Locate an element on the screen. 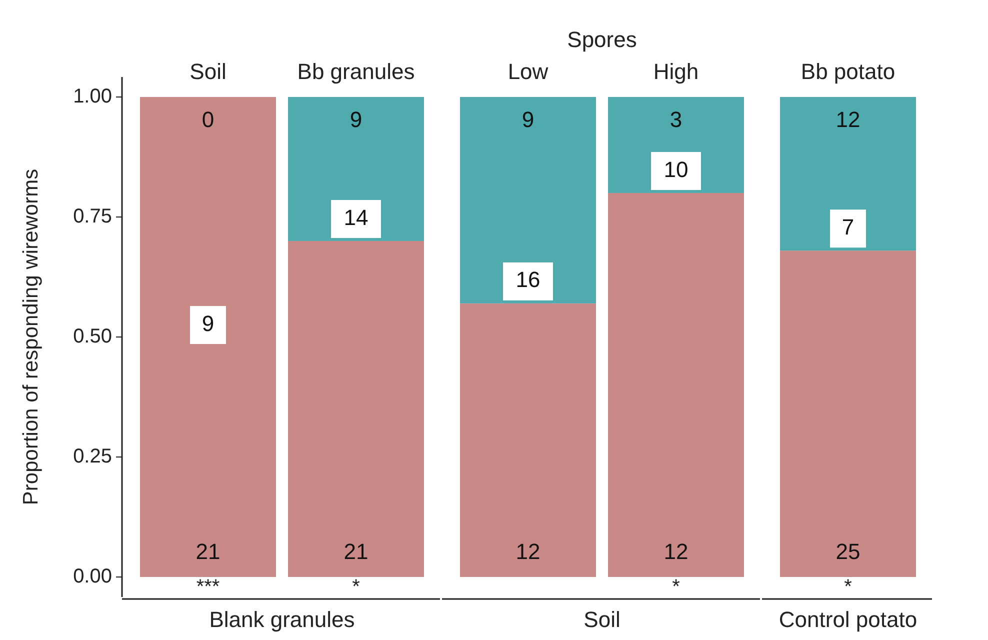 The width and height of the screenshot is (988, 640). annotation: *** is located at coordinates (208, 587).